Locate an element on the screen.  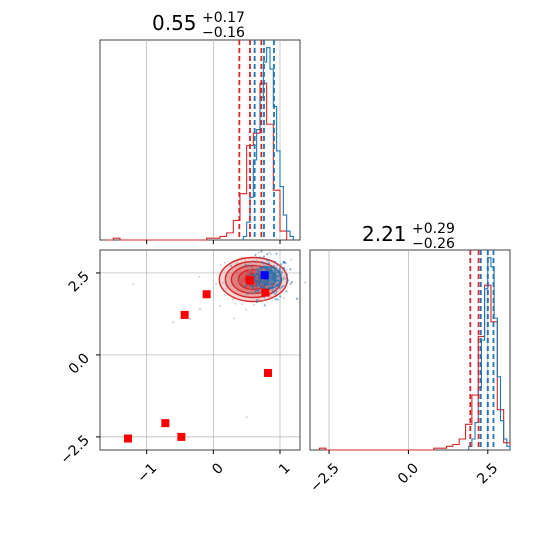
panel-bottom-right-ticks: −2.5 0.0 2.5 is located at coordinates (404, 473).